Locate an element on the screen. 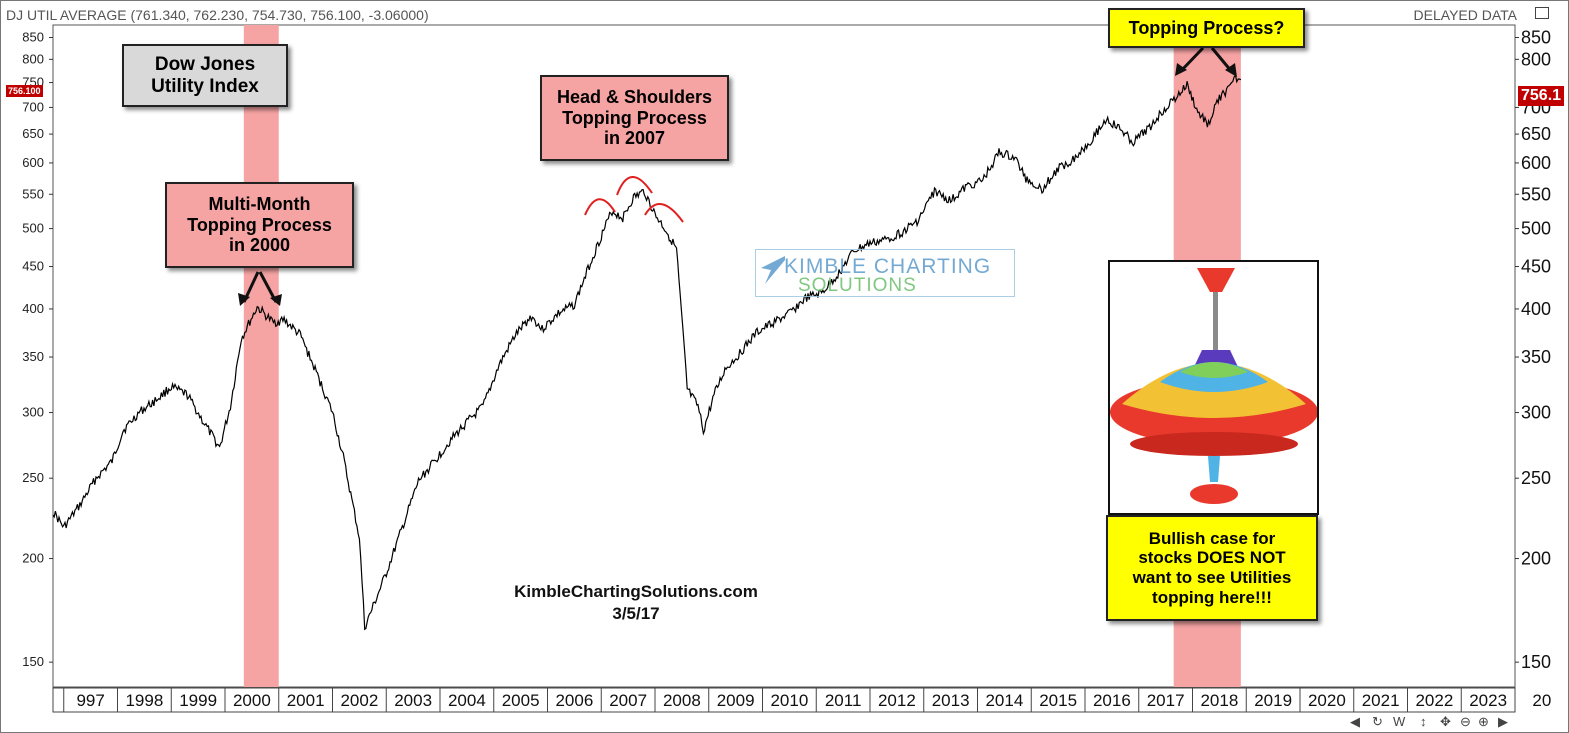 The image size is (1569, 733). refresh-icon: ↻ is located at coordinates (1377, 721).